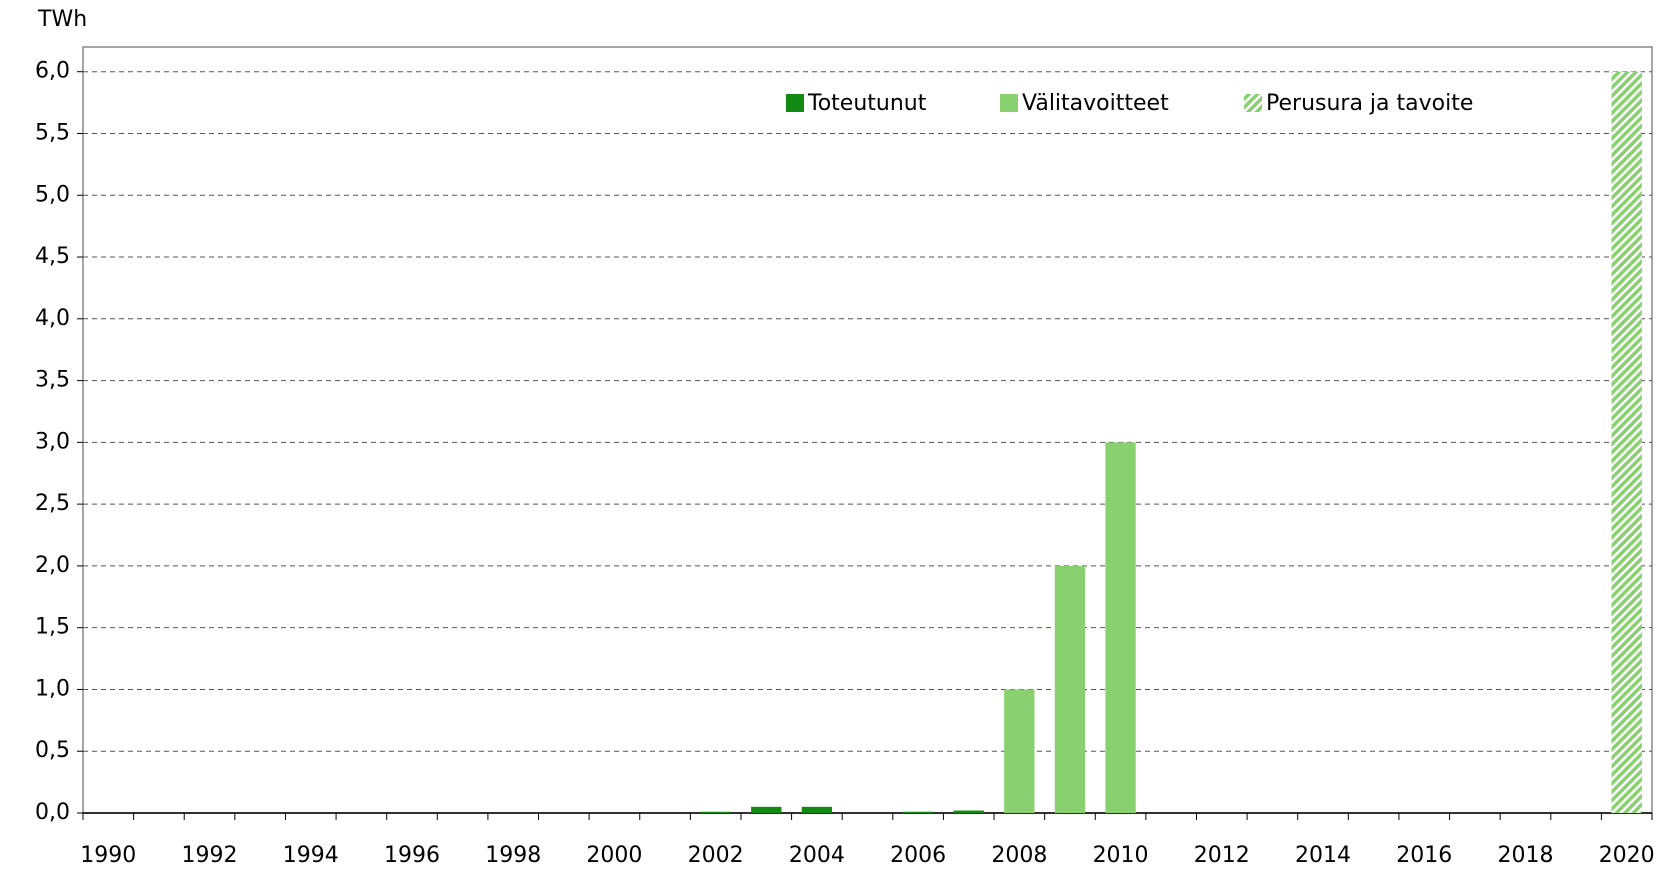 The height and width of the screenshot is (877, 1670). Describe the element at coordinates (210, 855) in the screenshot. I see `x-tick-label: 1992` at that location.